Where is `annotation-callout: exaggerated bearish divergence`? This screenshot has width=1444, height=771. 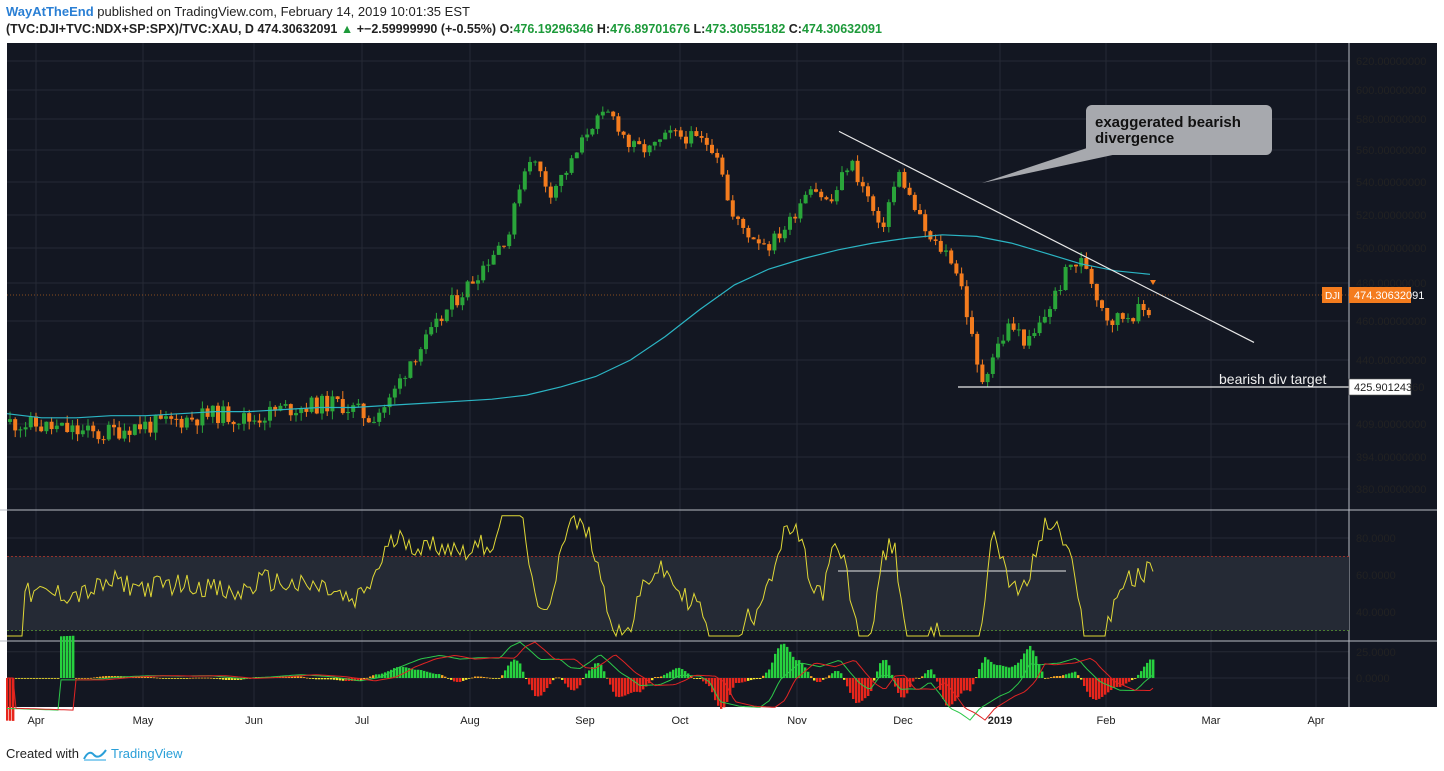 annotation-callout: exaggerated bearish divergence is located at coordinates (1127, 144).